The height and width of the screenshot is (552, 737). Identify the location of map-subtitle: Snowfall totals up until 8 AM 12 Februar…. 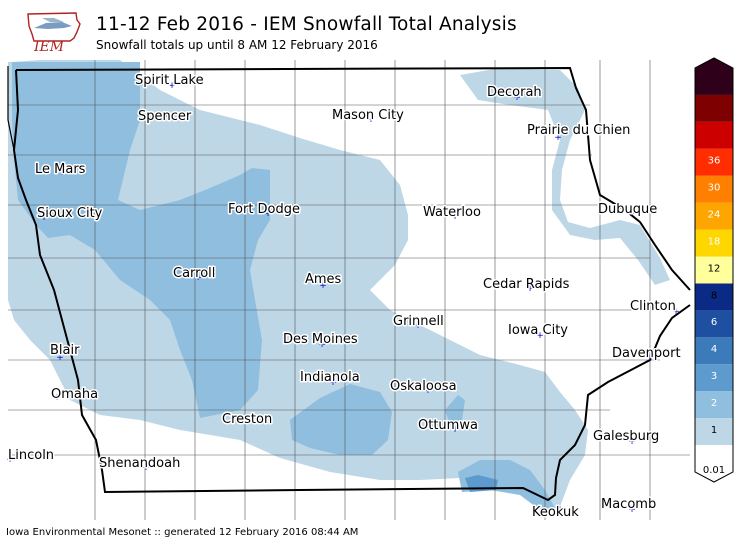
(237, 45).